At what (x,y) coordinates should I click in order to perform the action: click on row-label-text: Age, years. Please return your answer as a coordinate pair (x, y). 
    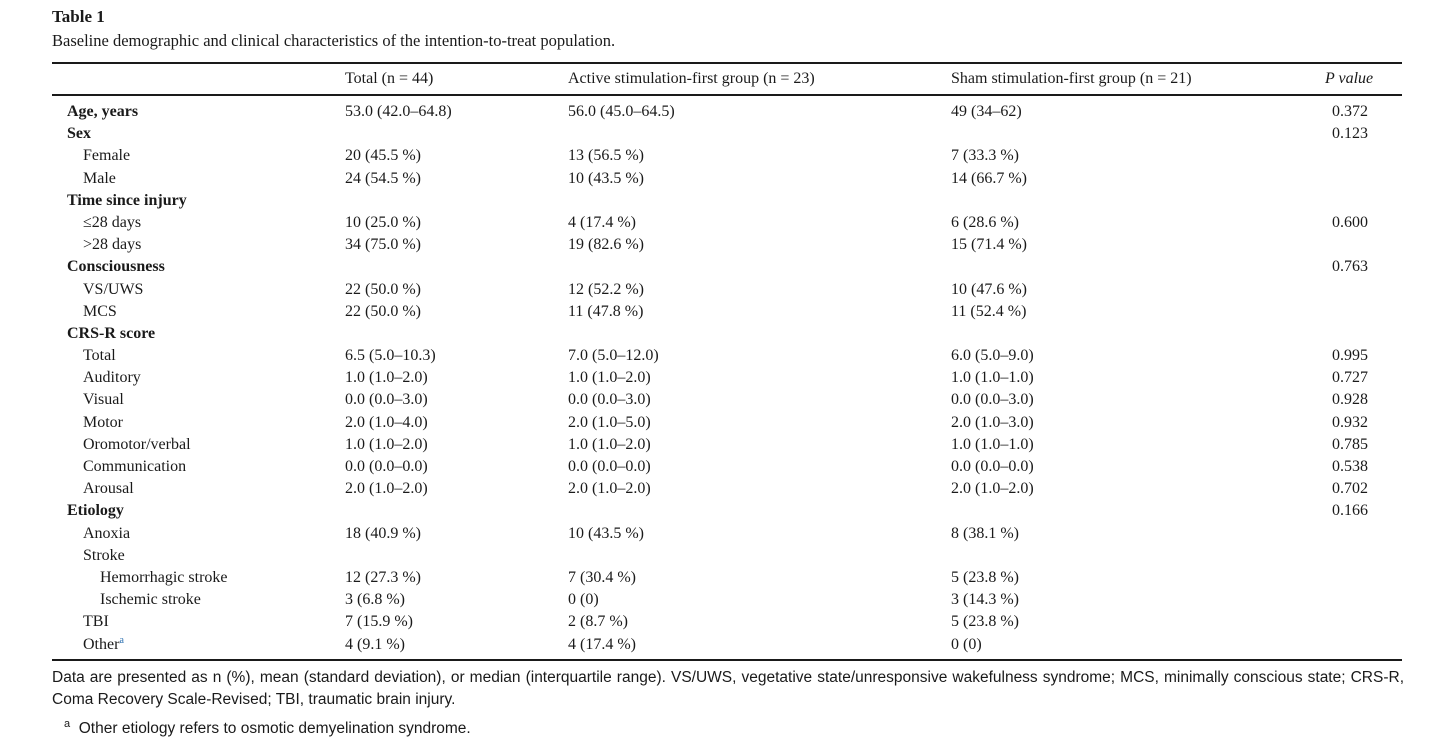
    Looking at the image, I should click on (103, 111).